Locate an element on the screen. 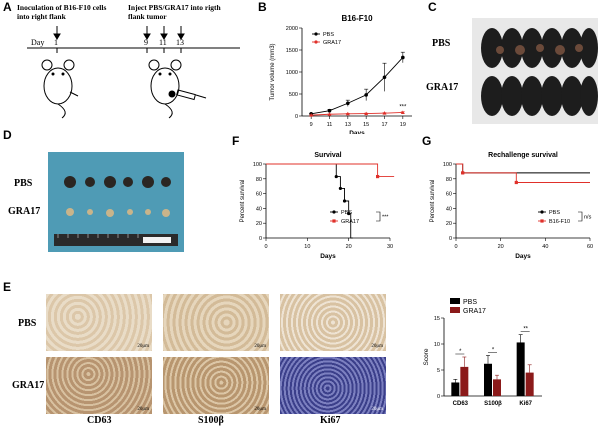 This screenshot has width=600, height=427. x-tick-label: 60 is located at coordinates (590, 247).